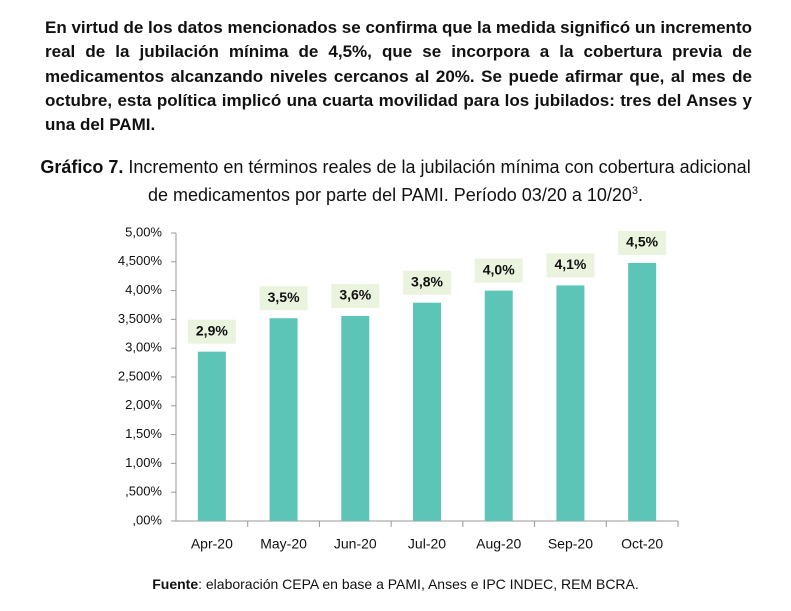 The height and width of the screenshot is (611, 791). What do you see at coordinates (143, 289) in the screenshot?
I see `y-tick-label: 4,00%` at bounding box center [143, 289].